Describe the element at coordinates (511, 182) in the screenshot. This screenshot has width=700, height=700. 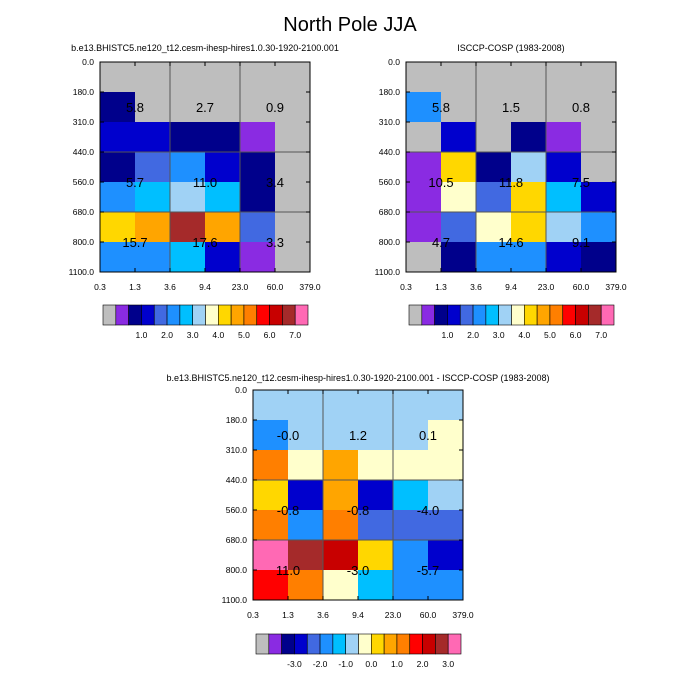
I see `group-value-label: 11.8` at that location.